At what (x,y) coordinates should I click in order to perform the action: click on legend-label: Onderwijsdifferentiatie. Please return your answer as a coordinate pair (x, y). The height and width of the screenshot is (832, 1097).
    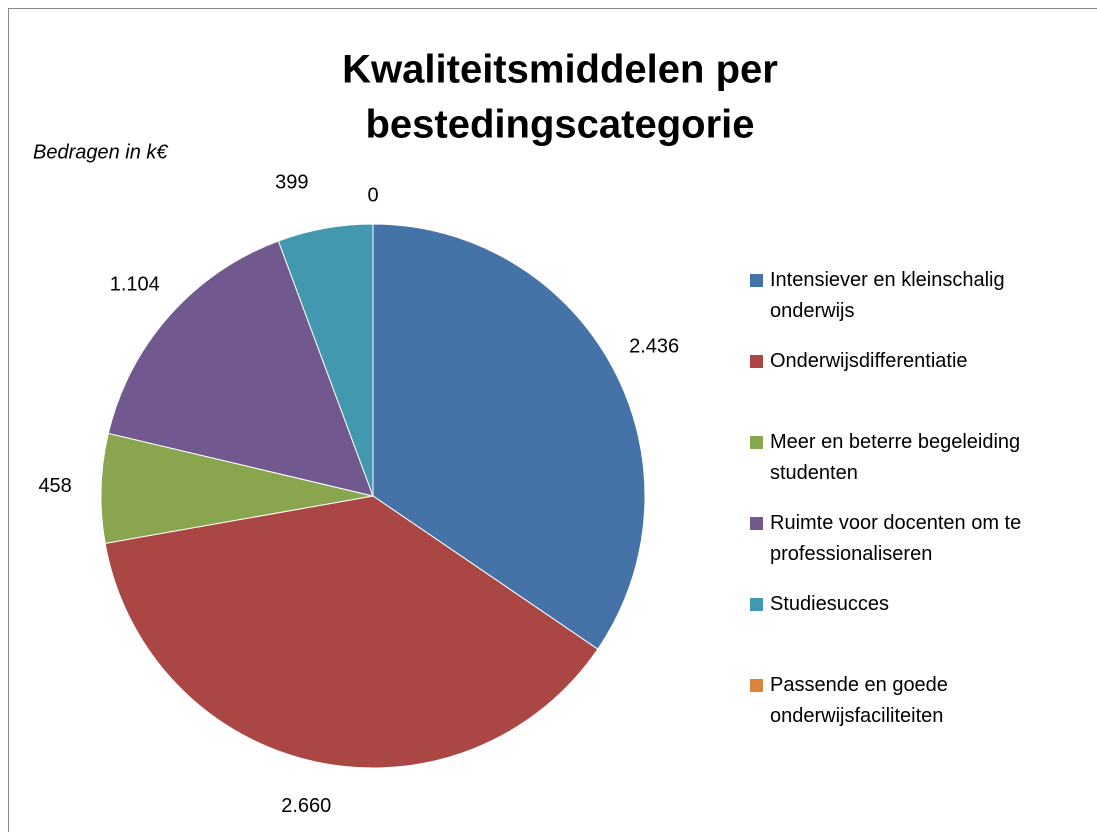
    Looking at the image, I should click on (869, 361).